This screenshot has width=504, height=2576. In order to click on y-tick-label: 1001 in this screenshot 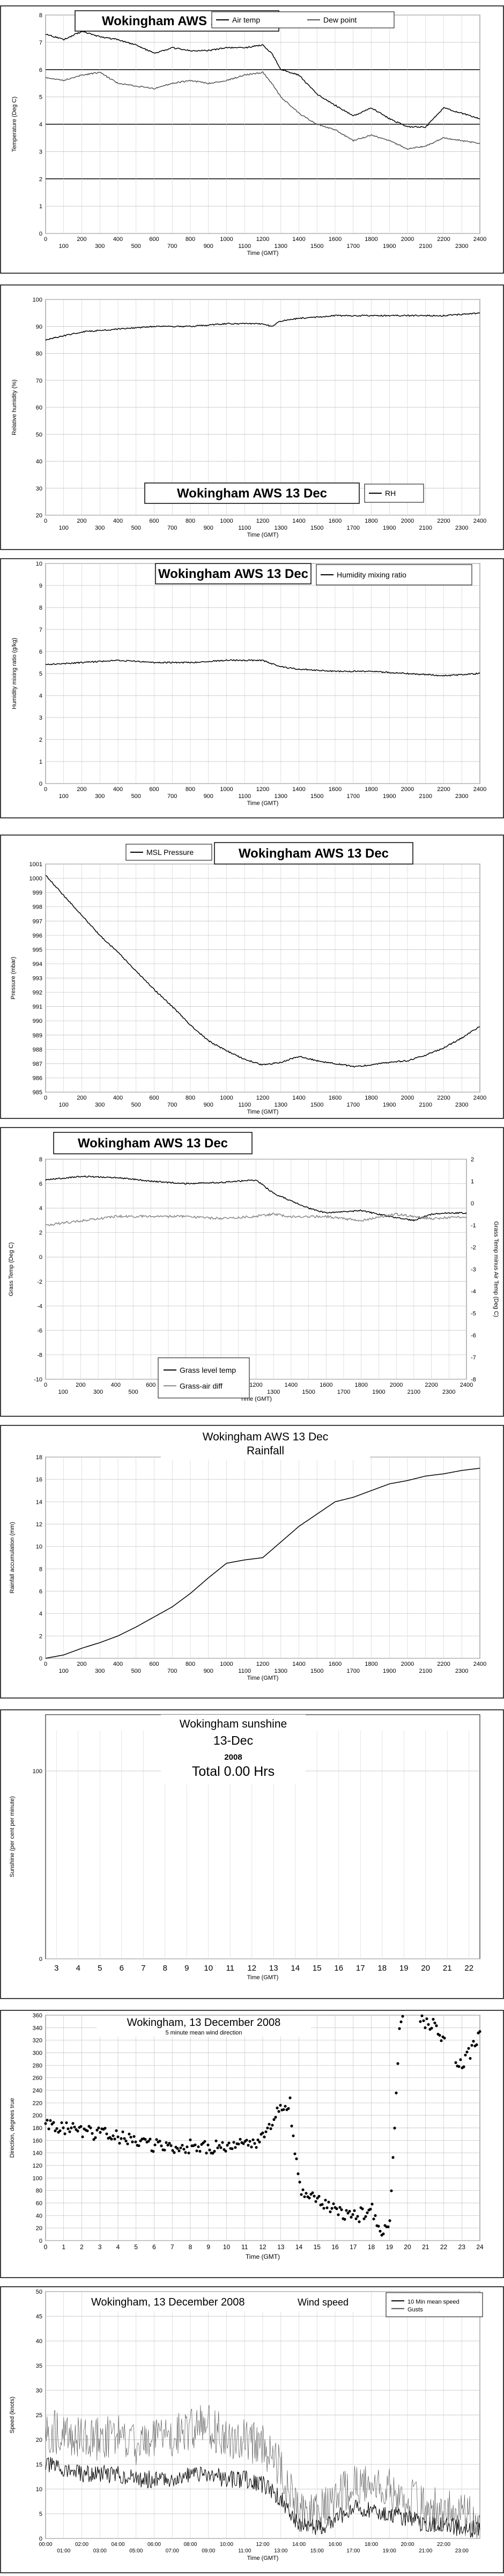, I will do `click(35, 864)`.